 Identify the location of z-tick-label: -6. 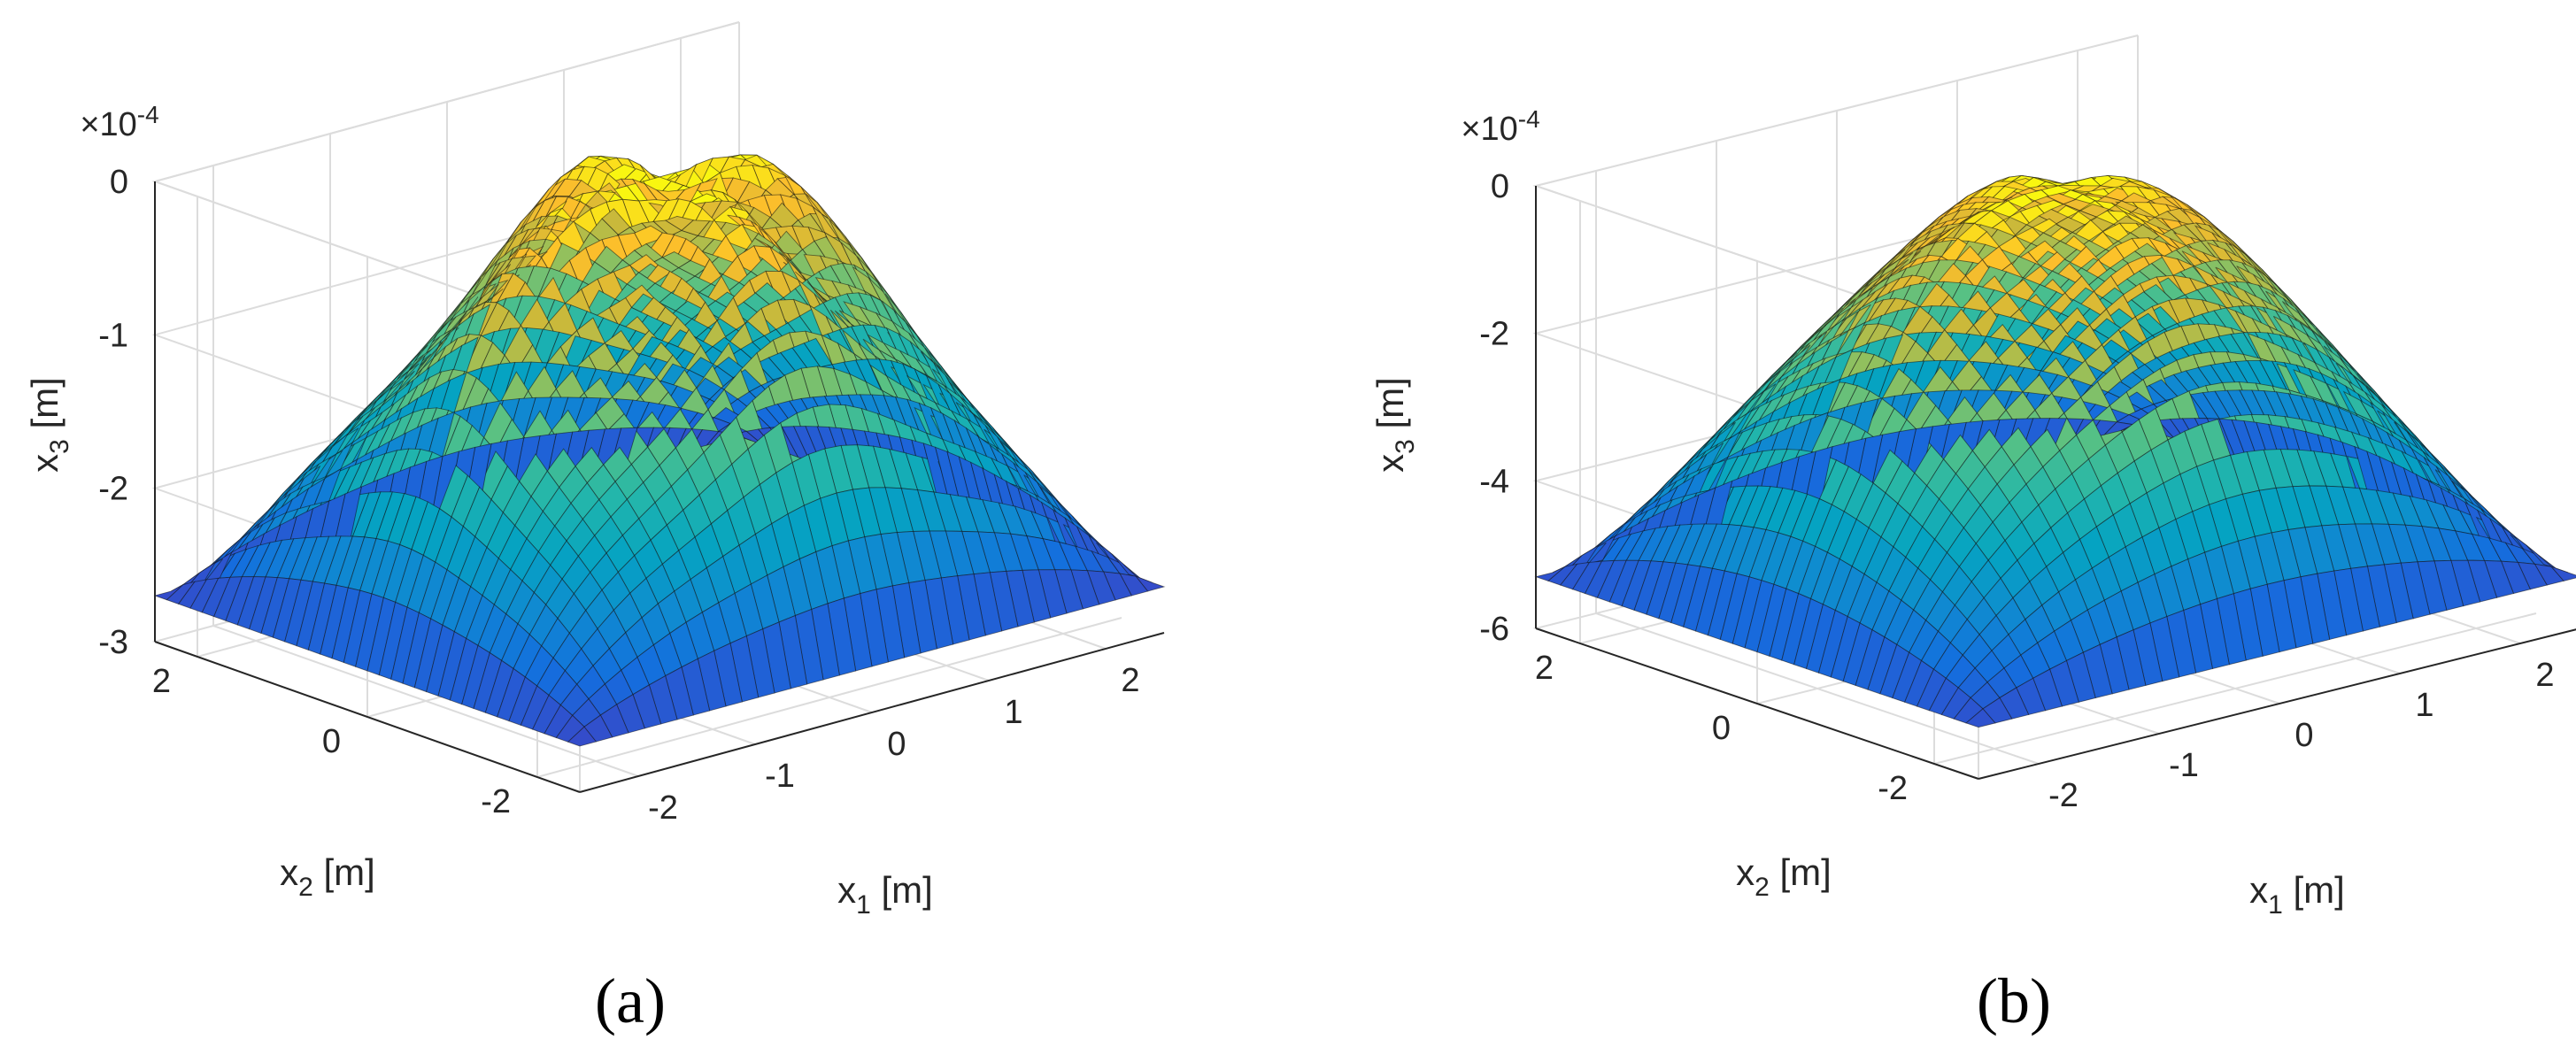
(1494, 630).